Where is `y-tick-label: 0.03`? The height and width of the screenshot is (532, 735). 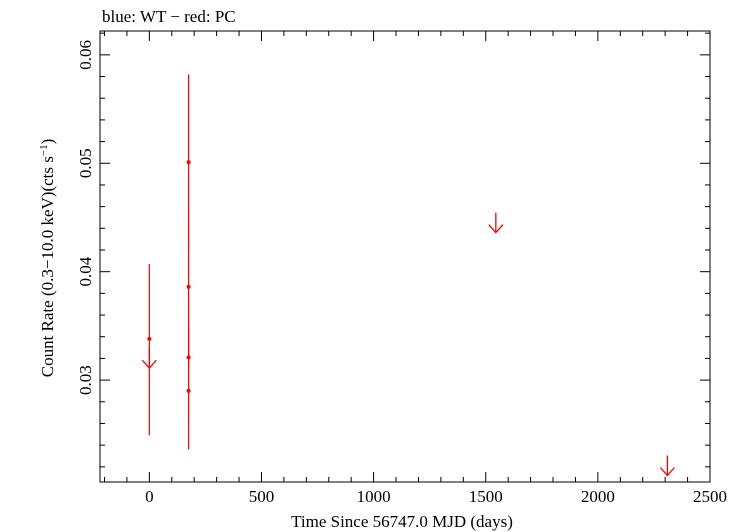
y-tick-label: 0.03 is located at coordinates (85, 380).